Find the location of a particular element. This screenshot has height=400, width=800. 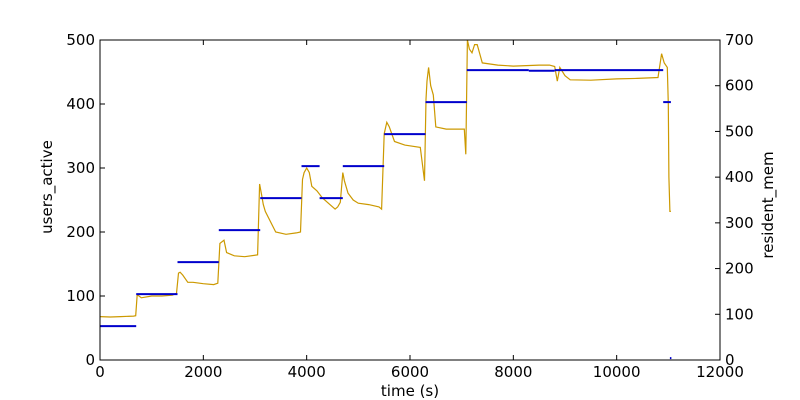

y-right-tick-label: 300 is located at coordinates (739, 223).